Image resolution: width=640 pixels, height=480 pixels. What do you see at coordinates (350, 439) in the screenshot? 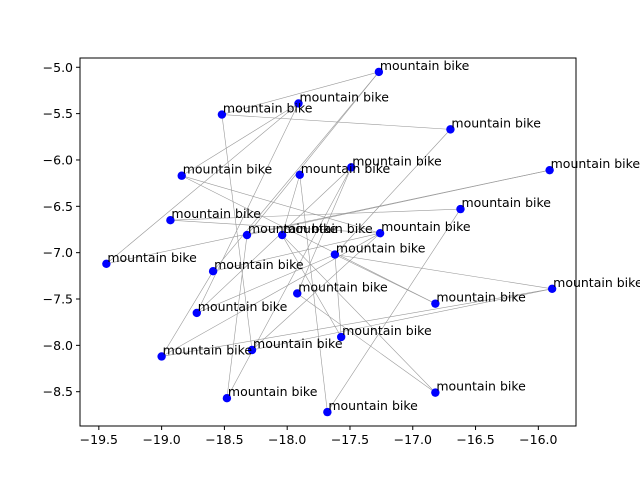
I see `x-tick-label: −17.5` at bounding box center [350, 439].